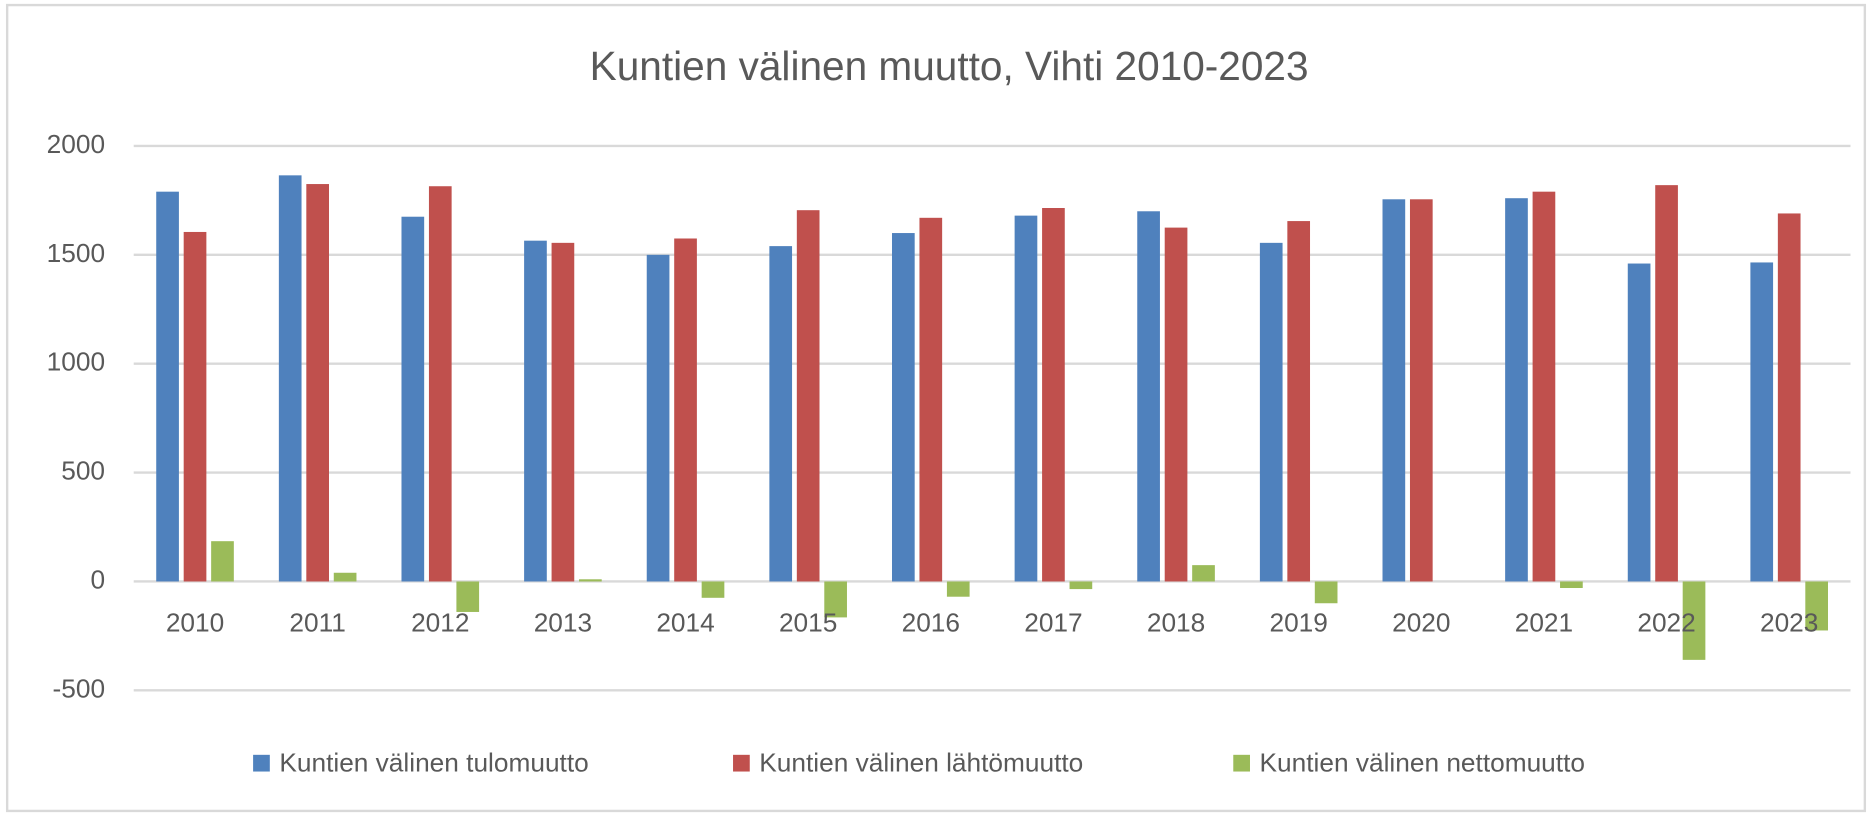  I want to click on x-tick-label: 2020, so click(1421, 623).